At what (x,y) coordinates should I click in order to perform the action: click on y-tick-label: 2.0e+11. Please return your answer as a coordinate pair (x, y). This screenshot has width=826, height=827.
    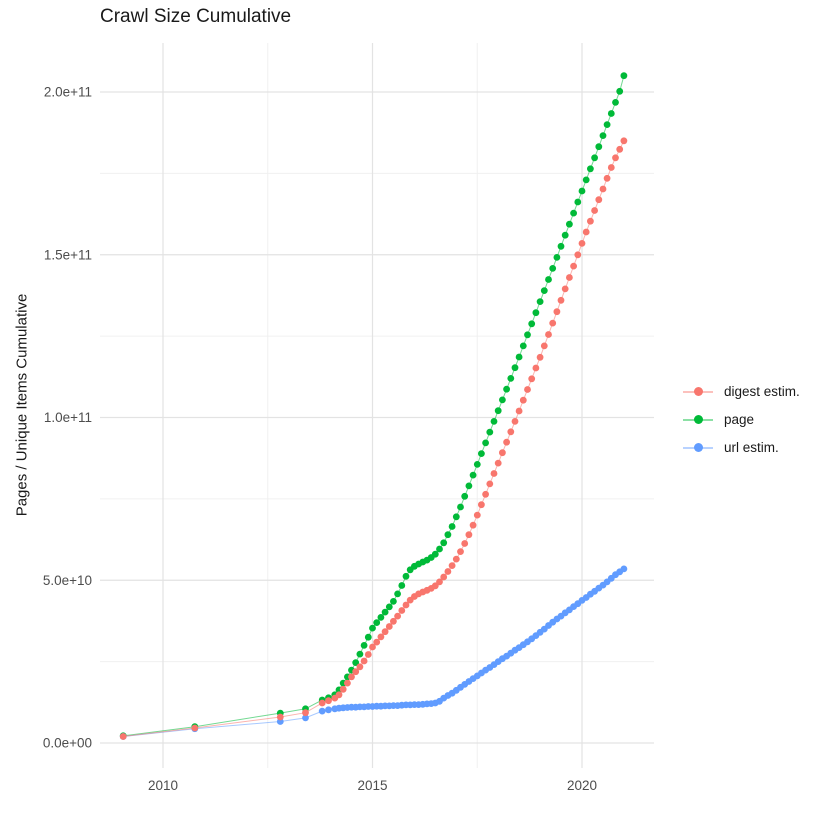
    Looking at the image, I should click on (68, 92).